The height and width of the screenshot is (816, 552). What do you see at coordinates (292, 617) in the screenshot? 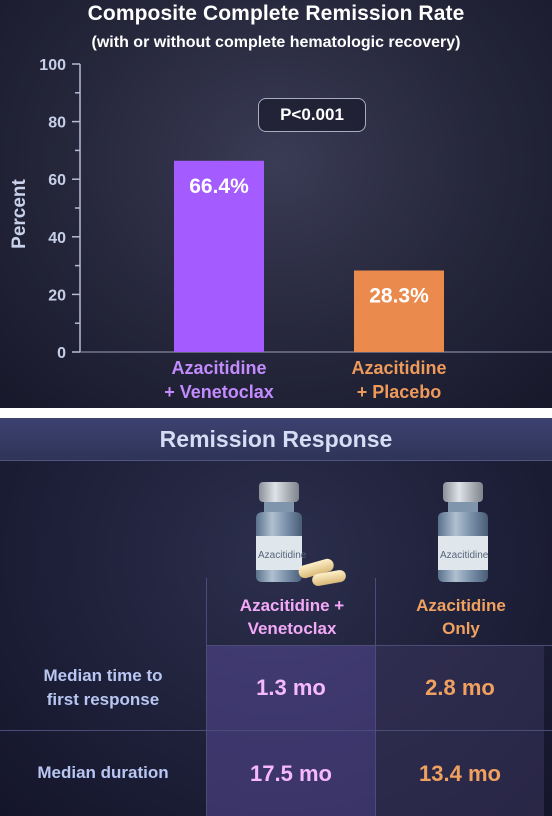
I see `column-header-venetoclax: Azacitidine + Venetoclax` at bounding box center [292, 617].